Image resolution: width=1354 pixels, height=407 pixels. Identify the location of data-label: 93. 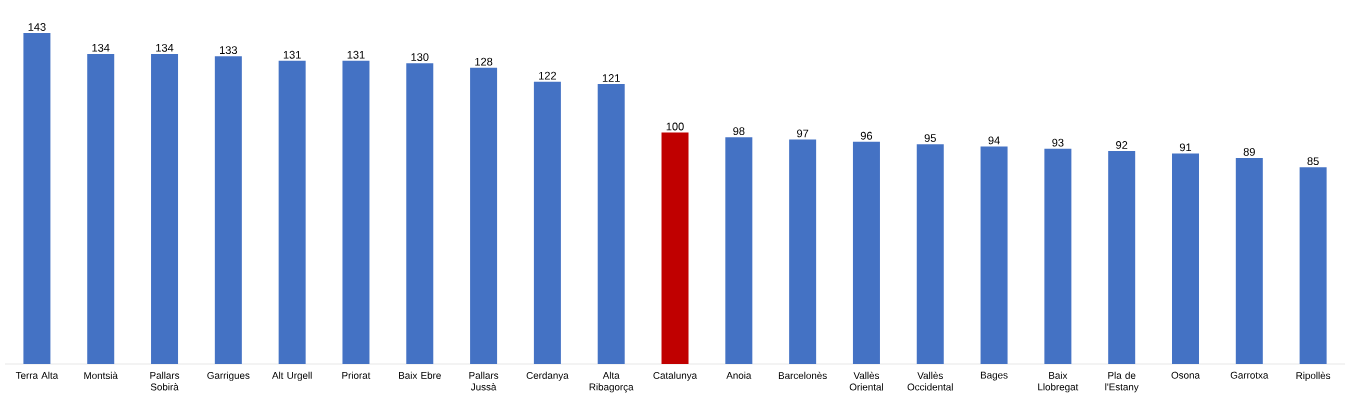
(1058, 142).